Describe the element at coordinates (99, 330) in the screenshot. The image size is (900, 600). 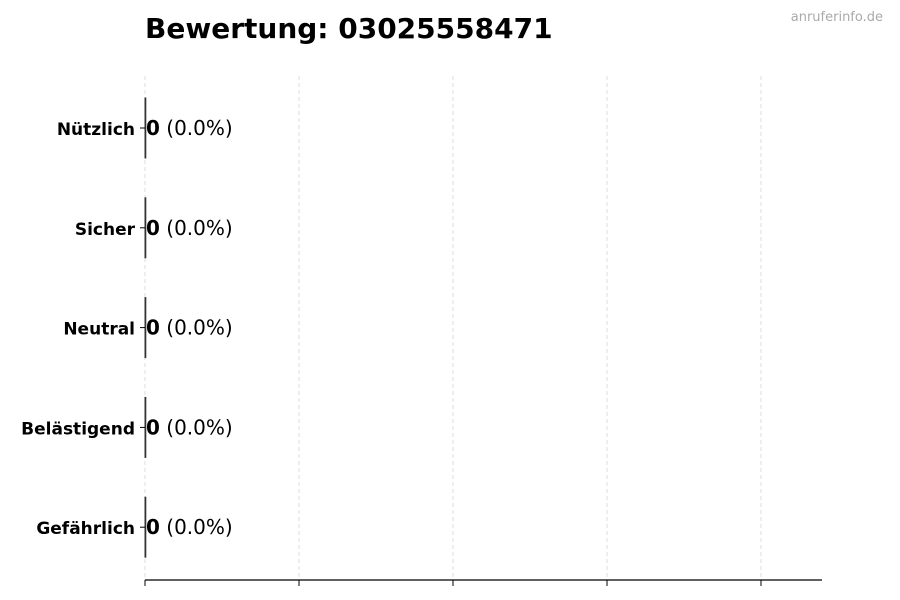
I see `y-tick-label: Neutral` at that location.